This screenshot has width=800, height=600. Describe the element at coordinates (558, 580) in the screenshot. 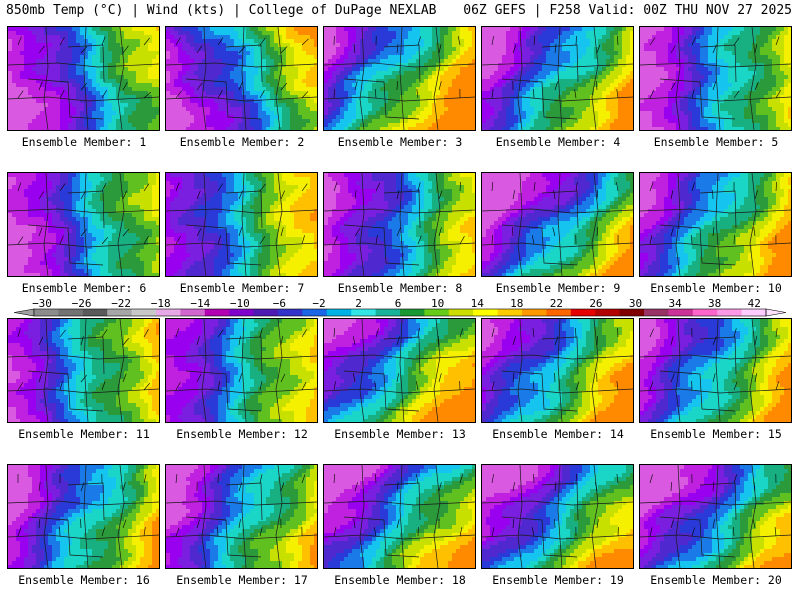

I see `ensemble-member-label: Ensemble Member: 19` at that location.